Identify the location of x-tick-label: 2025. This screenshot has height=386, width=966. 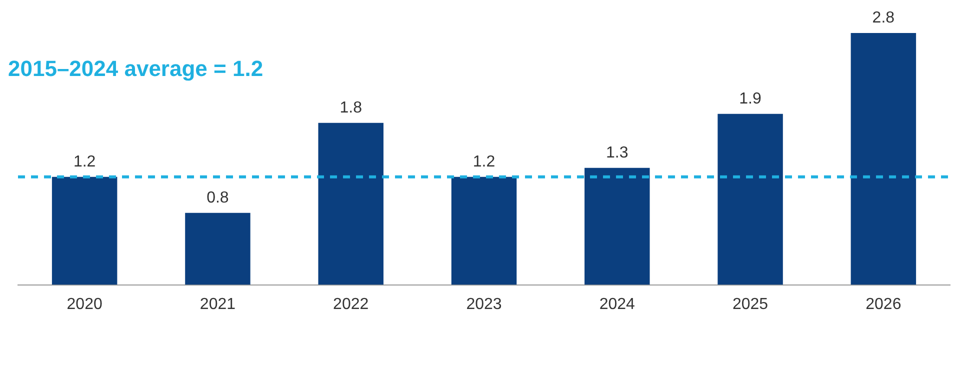
(750, 304).